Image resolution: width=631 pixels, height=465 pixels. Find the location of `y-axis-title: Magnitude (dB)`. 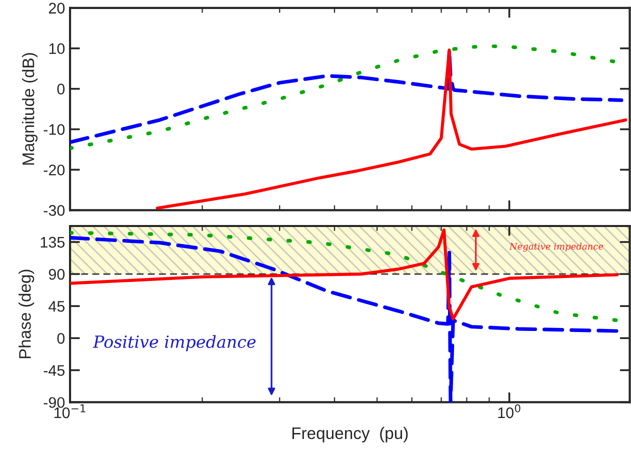

y-axis-title: Magnitude (dB) is located at coordinates (30, 109).